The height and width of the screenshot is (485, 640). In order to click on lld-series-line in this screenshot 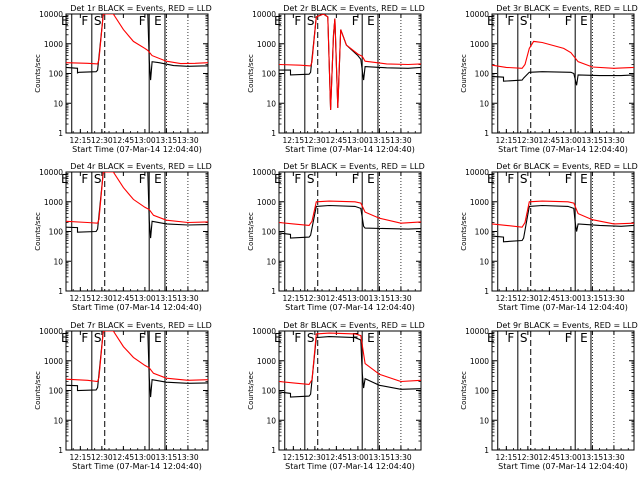, I will do `click(350, 358)`.